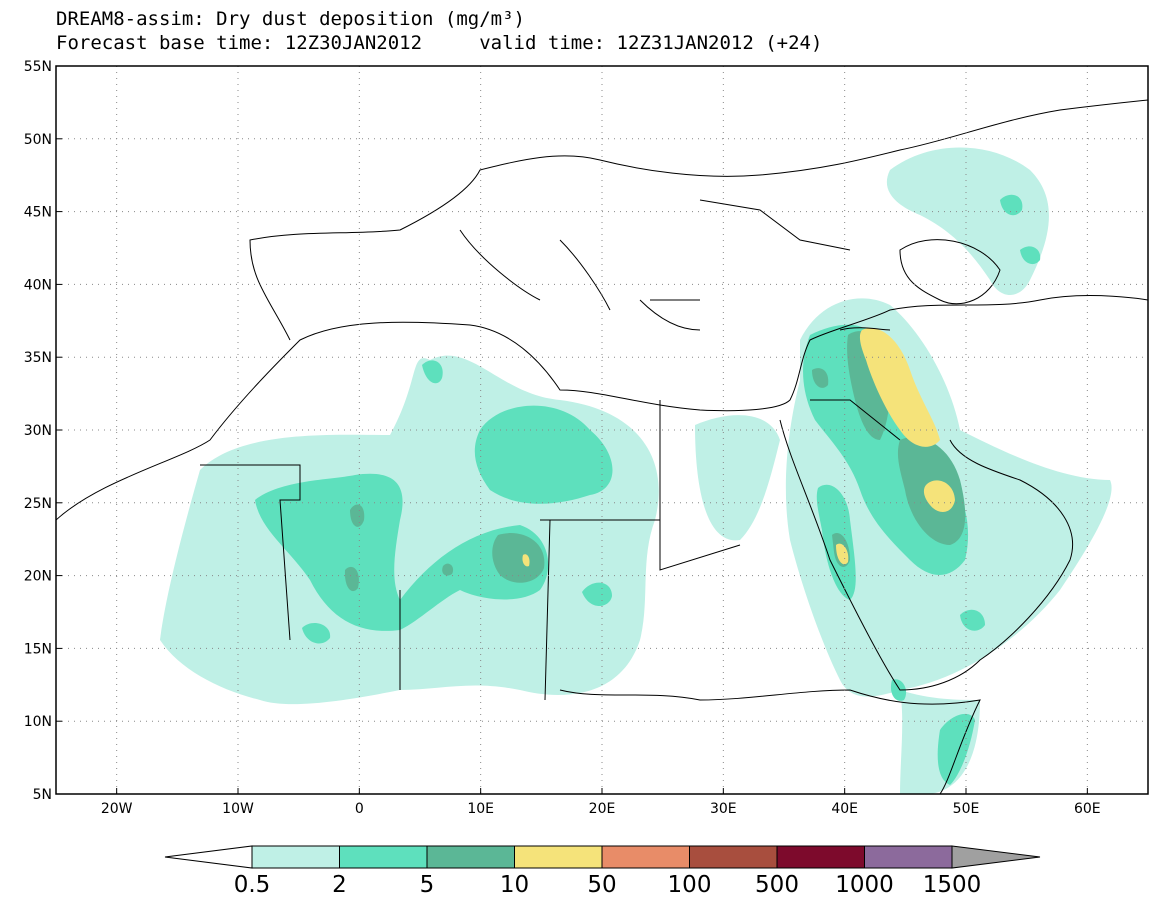  What do you see at coordinates (38, 504) in the screenshot?
I see `y-tick-label: 25N` at bounding box center [38, 504].